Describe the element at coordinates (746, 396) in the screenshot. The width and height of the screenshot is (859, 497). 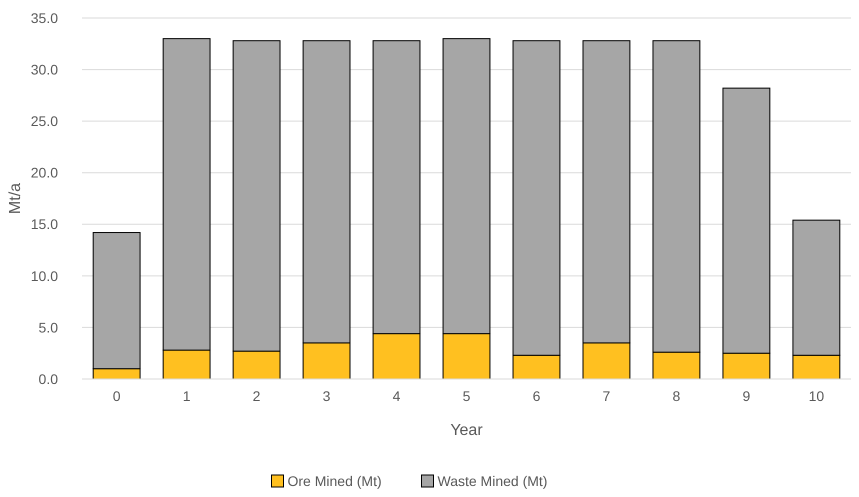
I see `x-tick-label: 9` at that location.